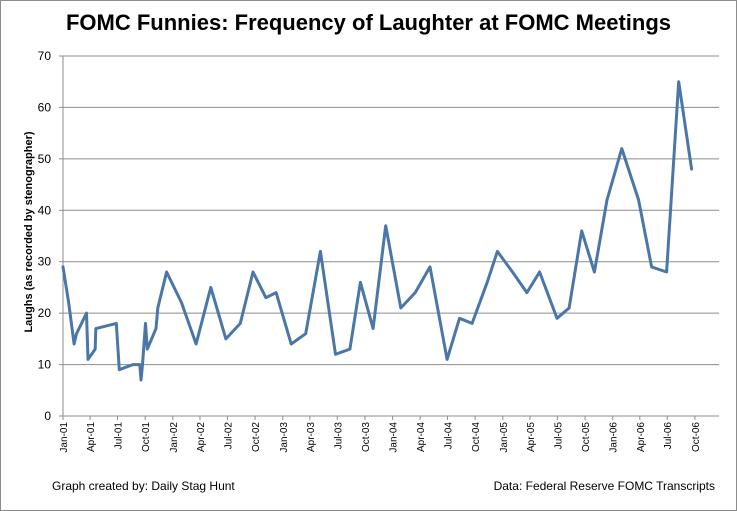 Image resolution: width=737 pixels, height=511 pixels. I want to click on x-tick-label: Jan-03, so click(284, 437).